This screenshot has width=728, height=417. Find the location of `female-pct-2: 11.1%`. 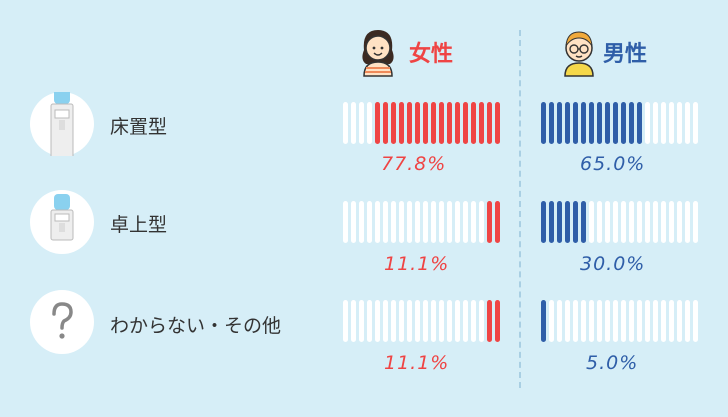

female-pct-2: 11.1% is located at coordinates (417, 264).